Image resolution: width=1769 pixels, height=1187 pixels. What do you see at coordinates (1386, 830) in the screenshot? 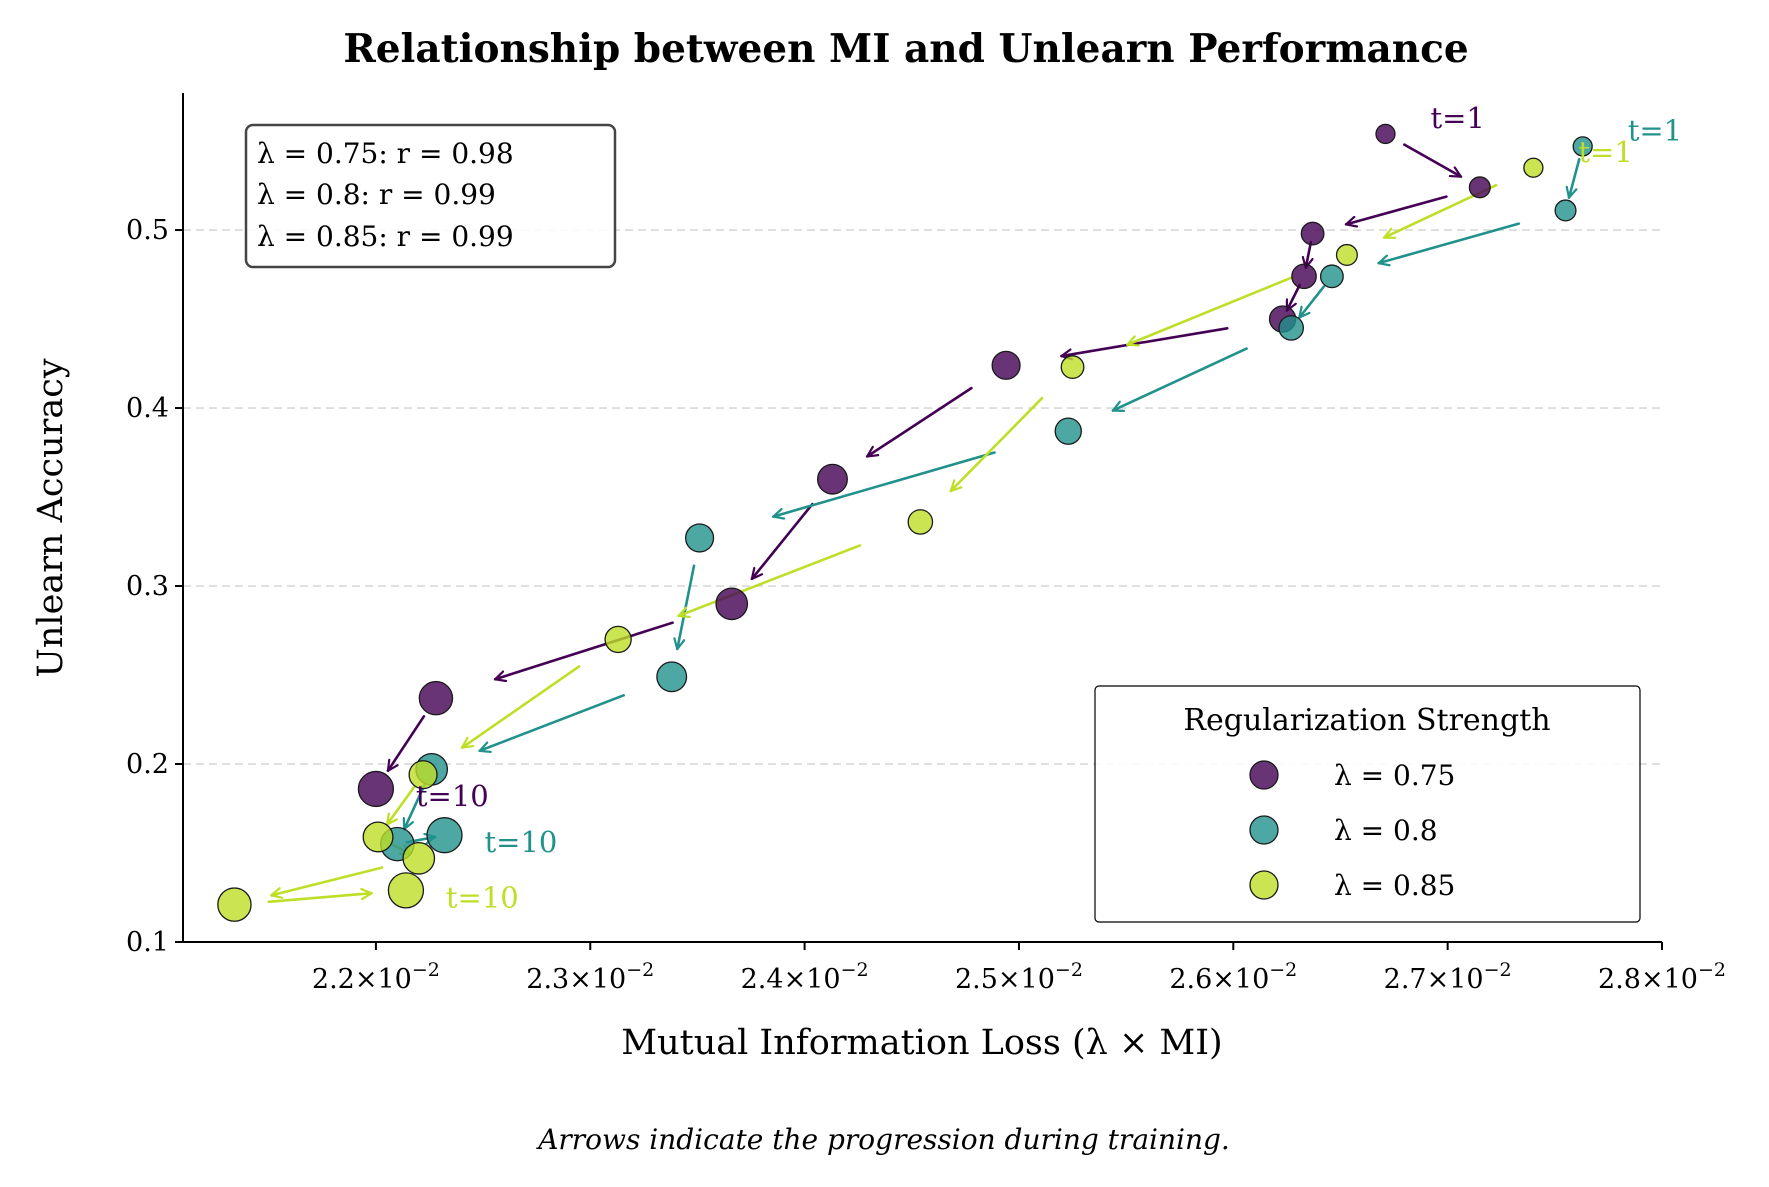
I see `legend-label: λ = 0.8` at bounding box center [1386, 830].